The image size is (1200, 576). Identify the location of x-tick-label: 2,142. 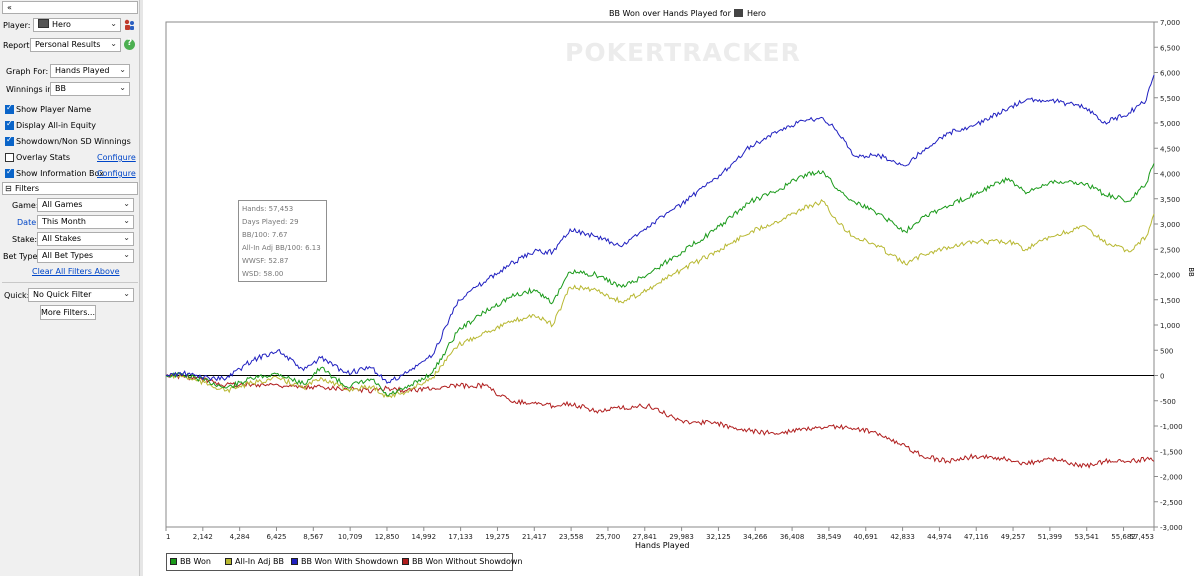
(203, 537).